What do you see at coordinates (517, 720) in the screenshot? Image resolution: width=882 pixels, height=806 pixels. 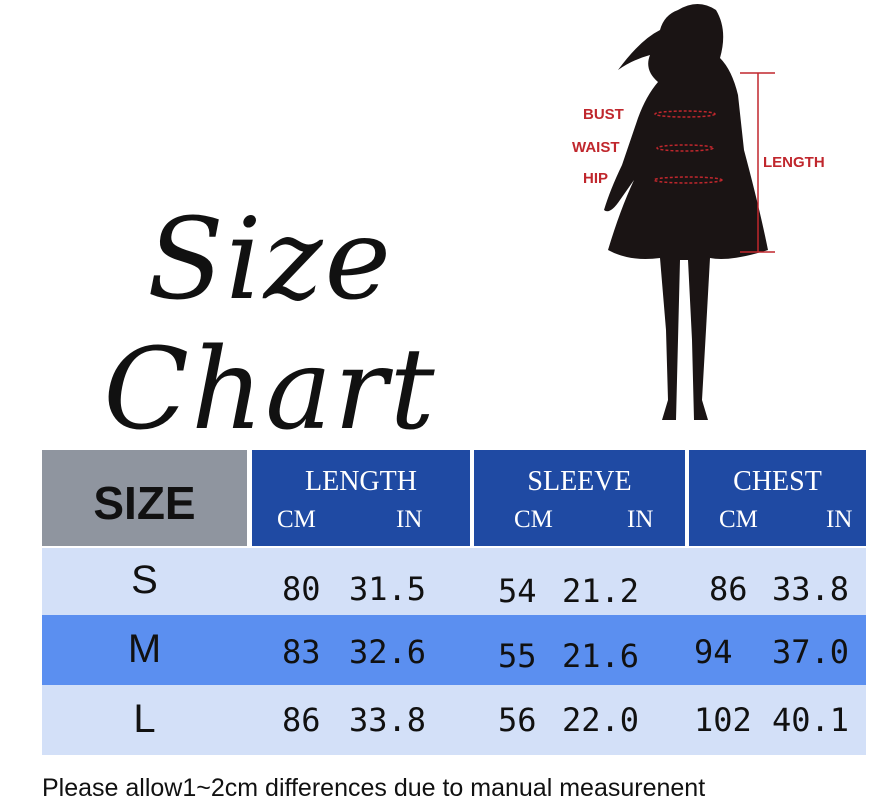 I see `sleeve-cm: 56` at bounding box center [517, 720].